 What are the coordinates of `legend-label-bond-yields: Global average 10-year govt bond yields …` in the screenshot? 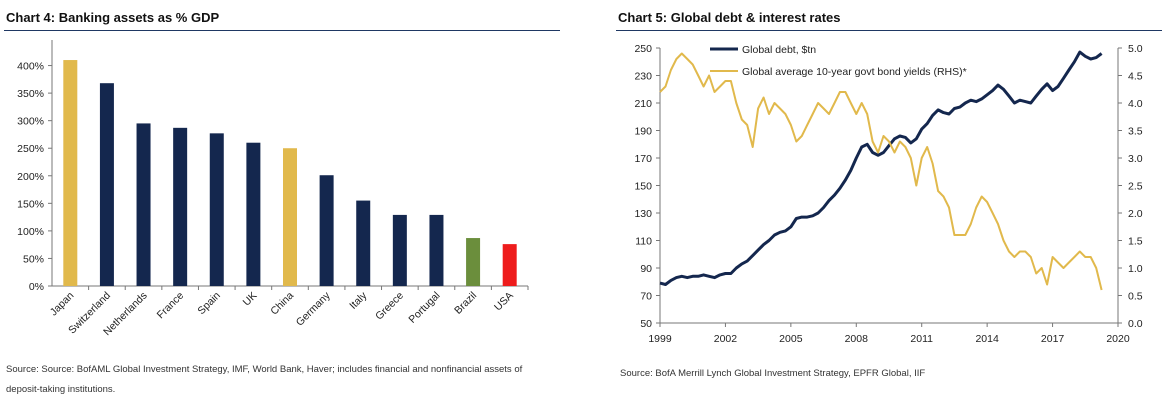 It's located at (854, 72).